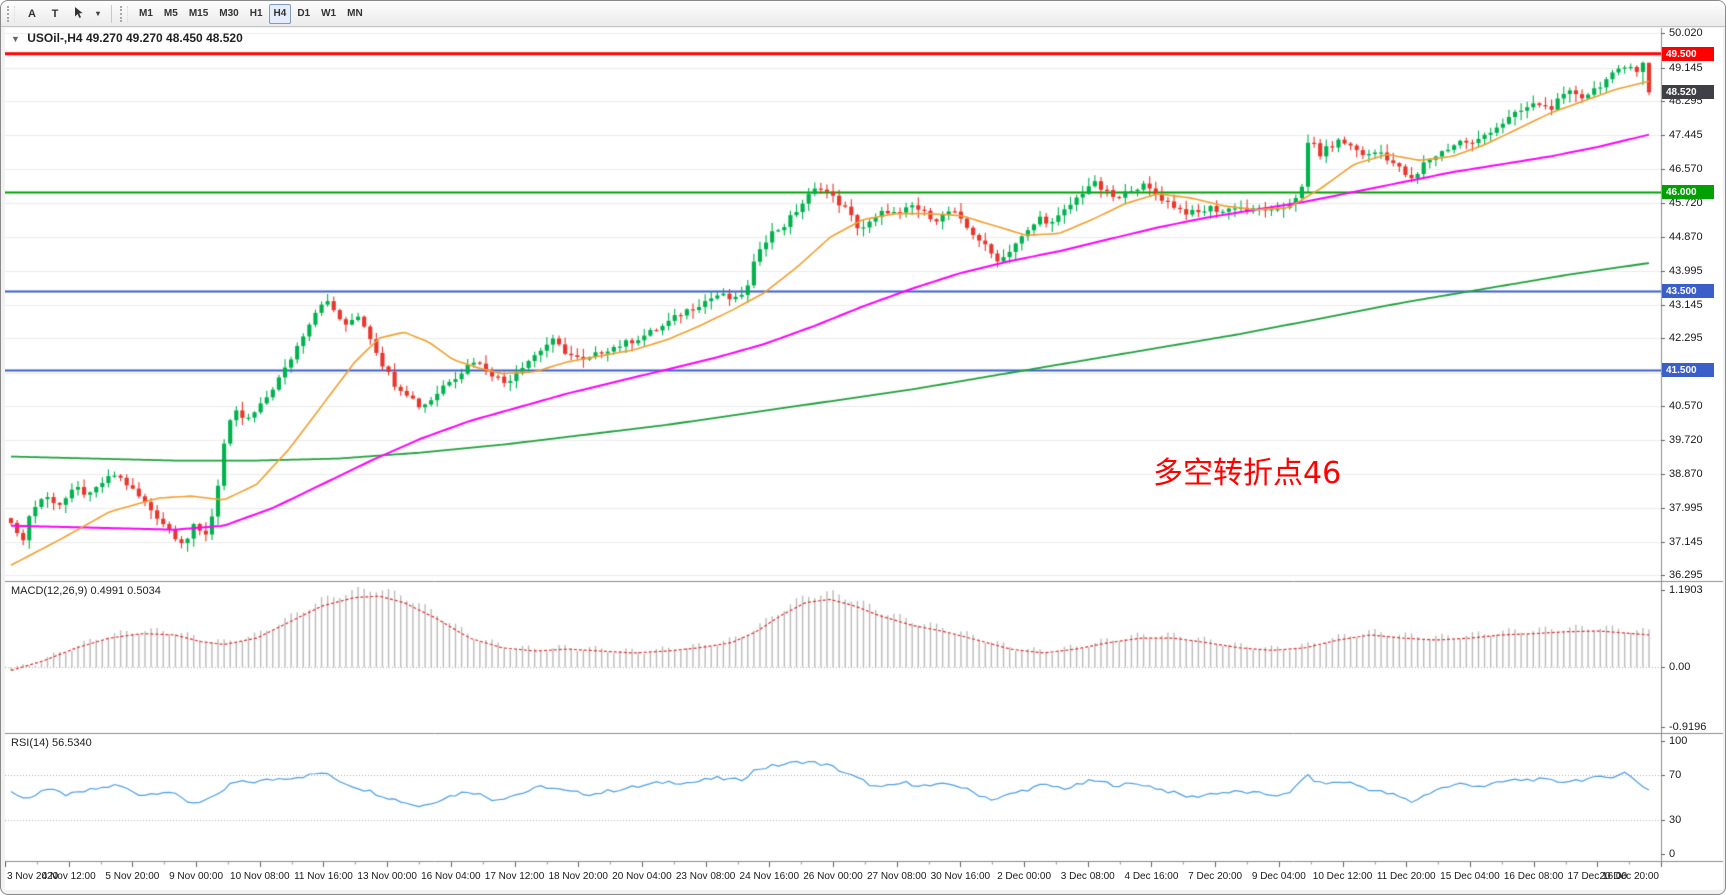 The height and width of the screenshot is (895, 1726). I want to click on ohlc-values: 49.270 49.270 48.450 48.520, so click(164, 38).